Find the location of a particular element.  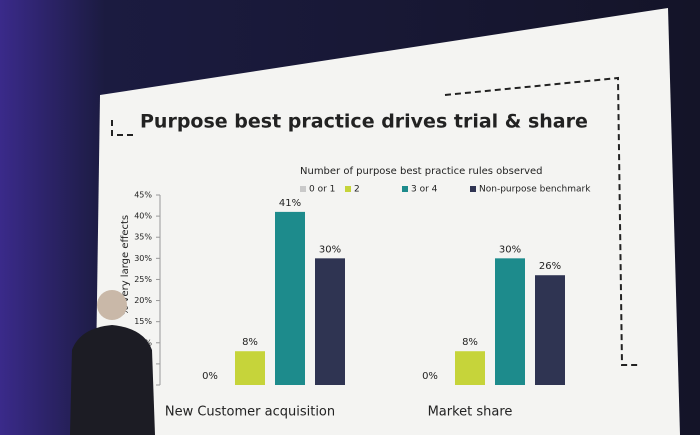

data-label: 26% is located at coordinates (550, 266).